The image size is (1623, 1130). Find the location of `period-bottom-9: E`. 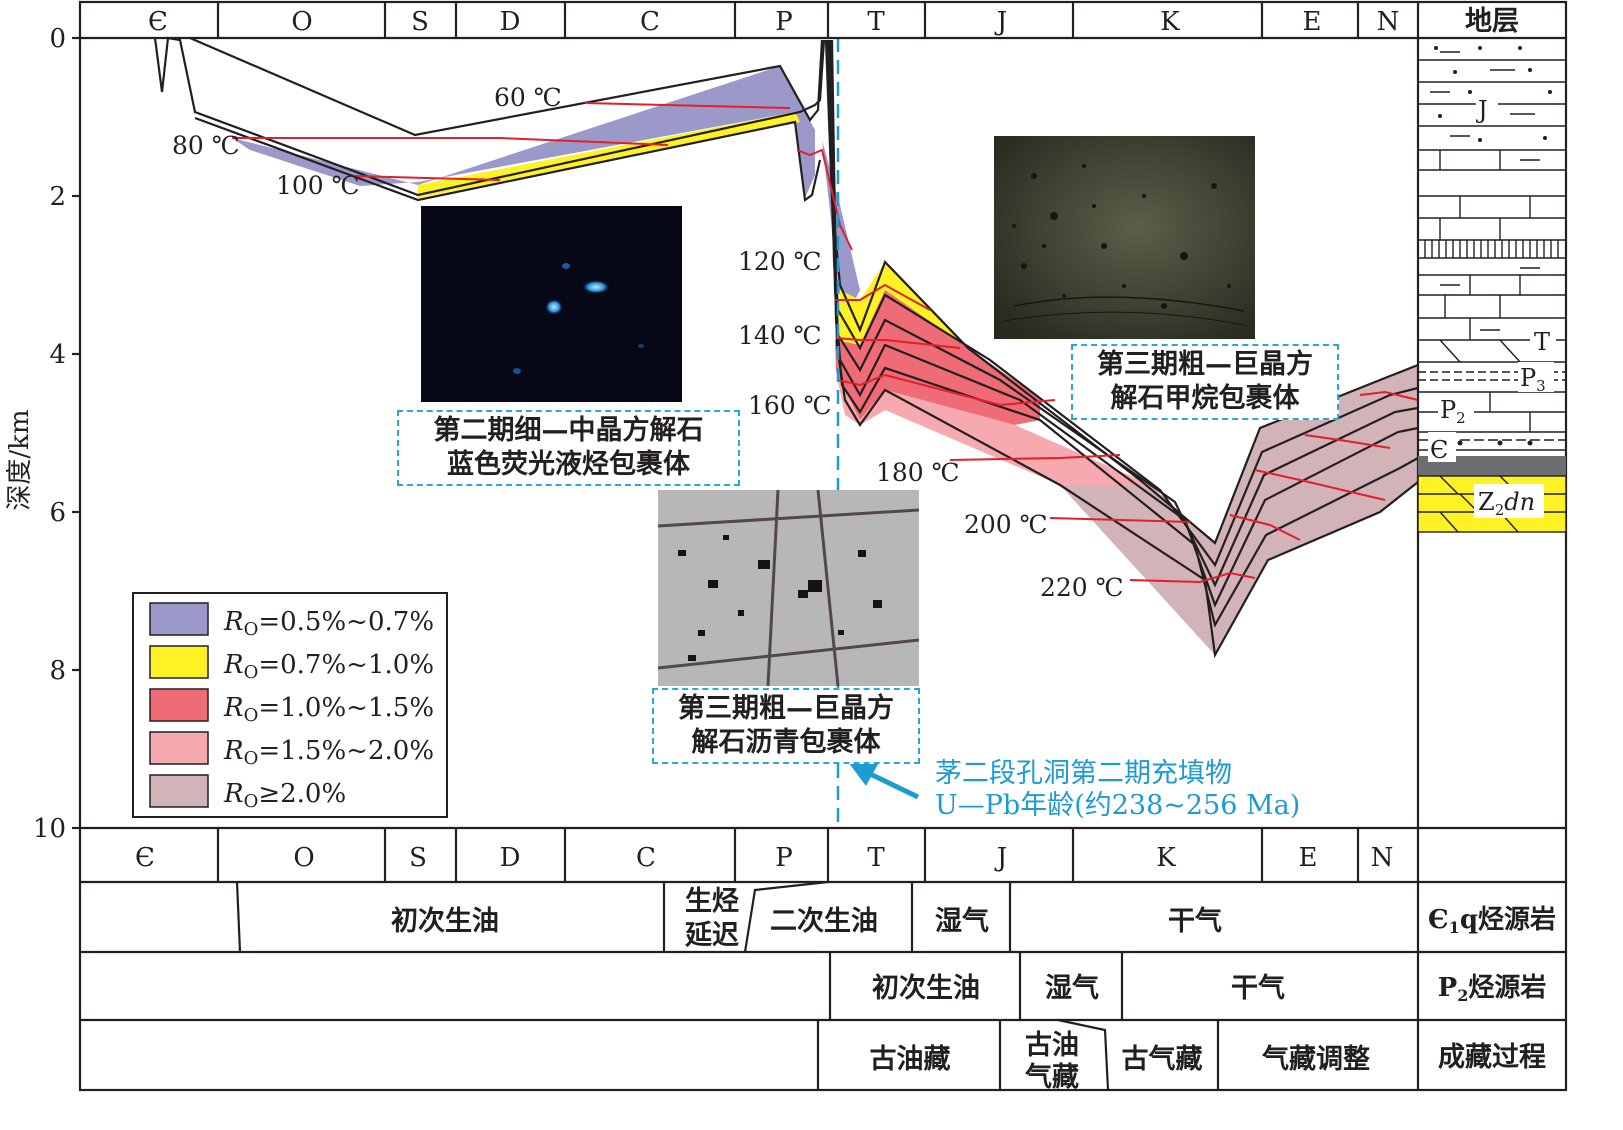

period-bottom-9: E is located at coordinates (1308, 858).